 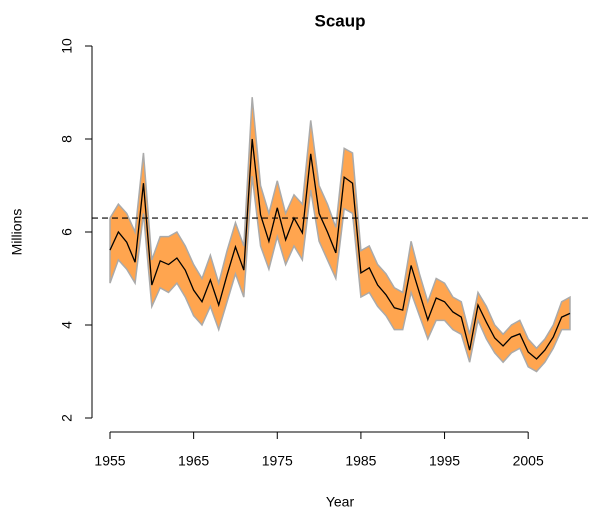 I want to click on y-tick-label: 8, so click(x=67, y=139).